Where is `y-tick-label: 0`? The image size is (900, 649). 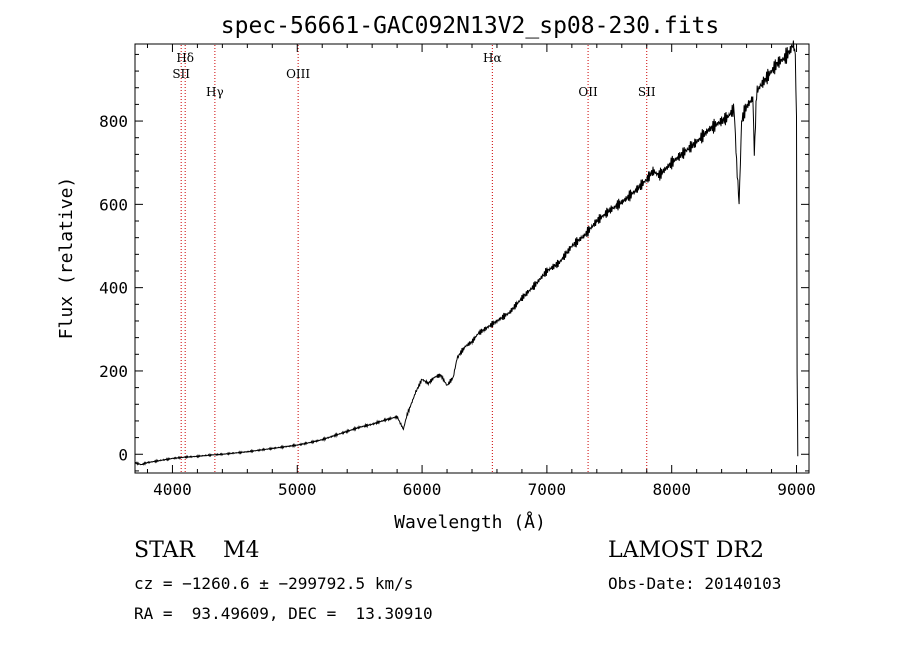
y-tick-label: 0 is located at coordinates (123, 454).